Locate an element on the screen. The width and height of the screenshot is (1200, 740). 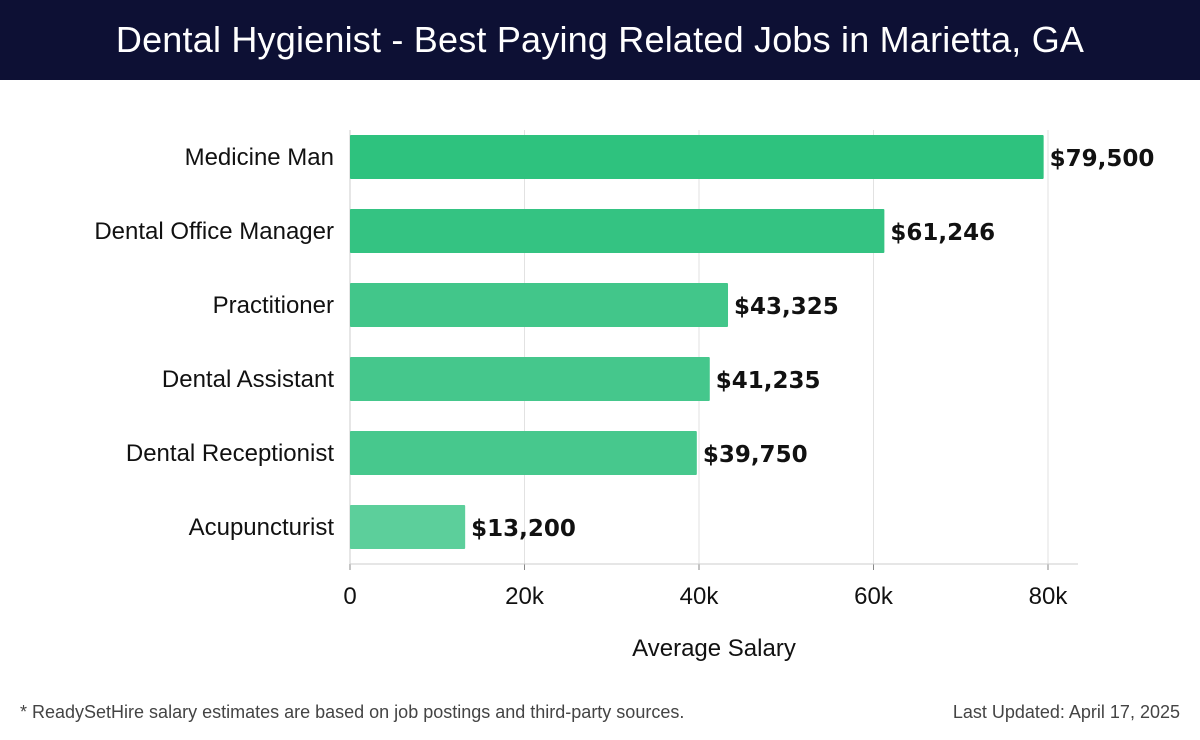
x-tick-label: 60k is located at coordinates (874, 596).